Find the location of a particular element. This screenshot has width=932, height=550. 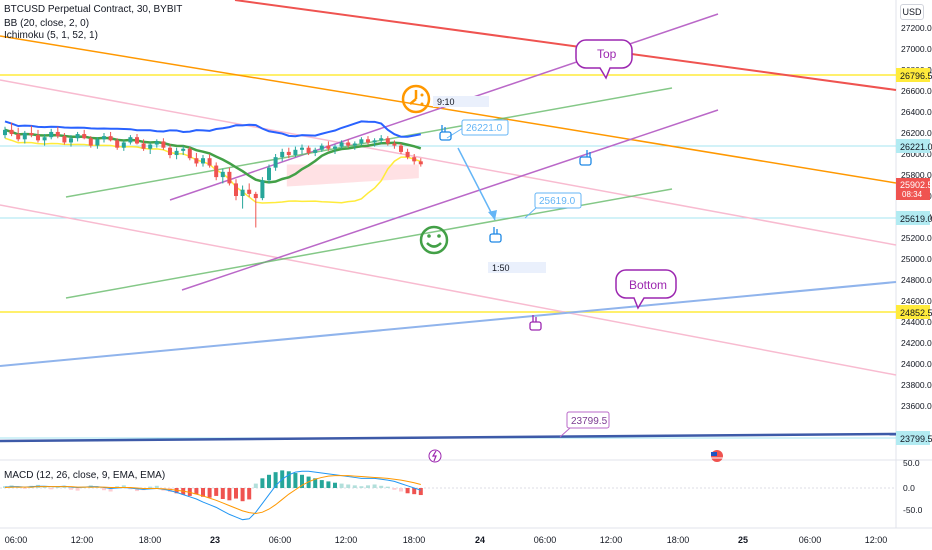

price-tag-low-label: 24852.5 is located at coordinates (916, 313).